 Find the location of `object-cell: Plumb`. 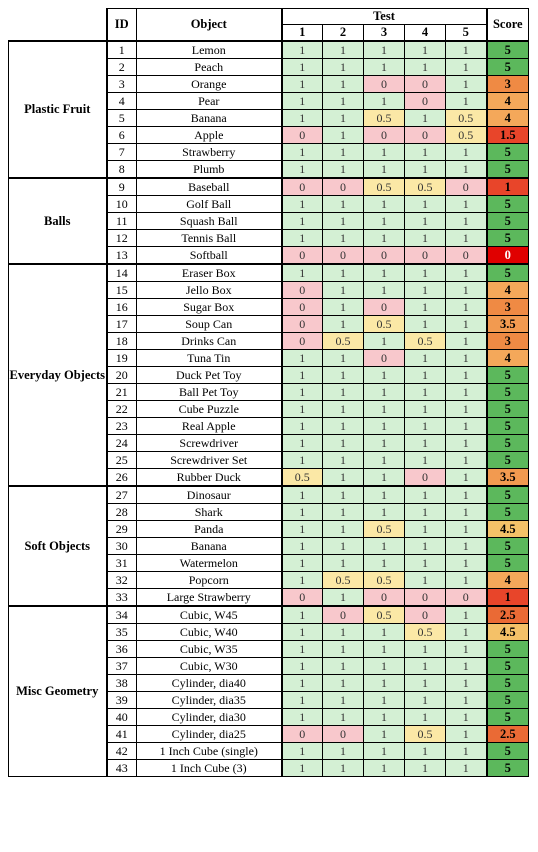

object-cell: Plumb is located at coordinates (209, 169).